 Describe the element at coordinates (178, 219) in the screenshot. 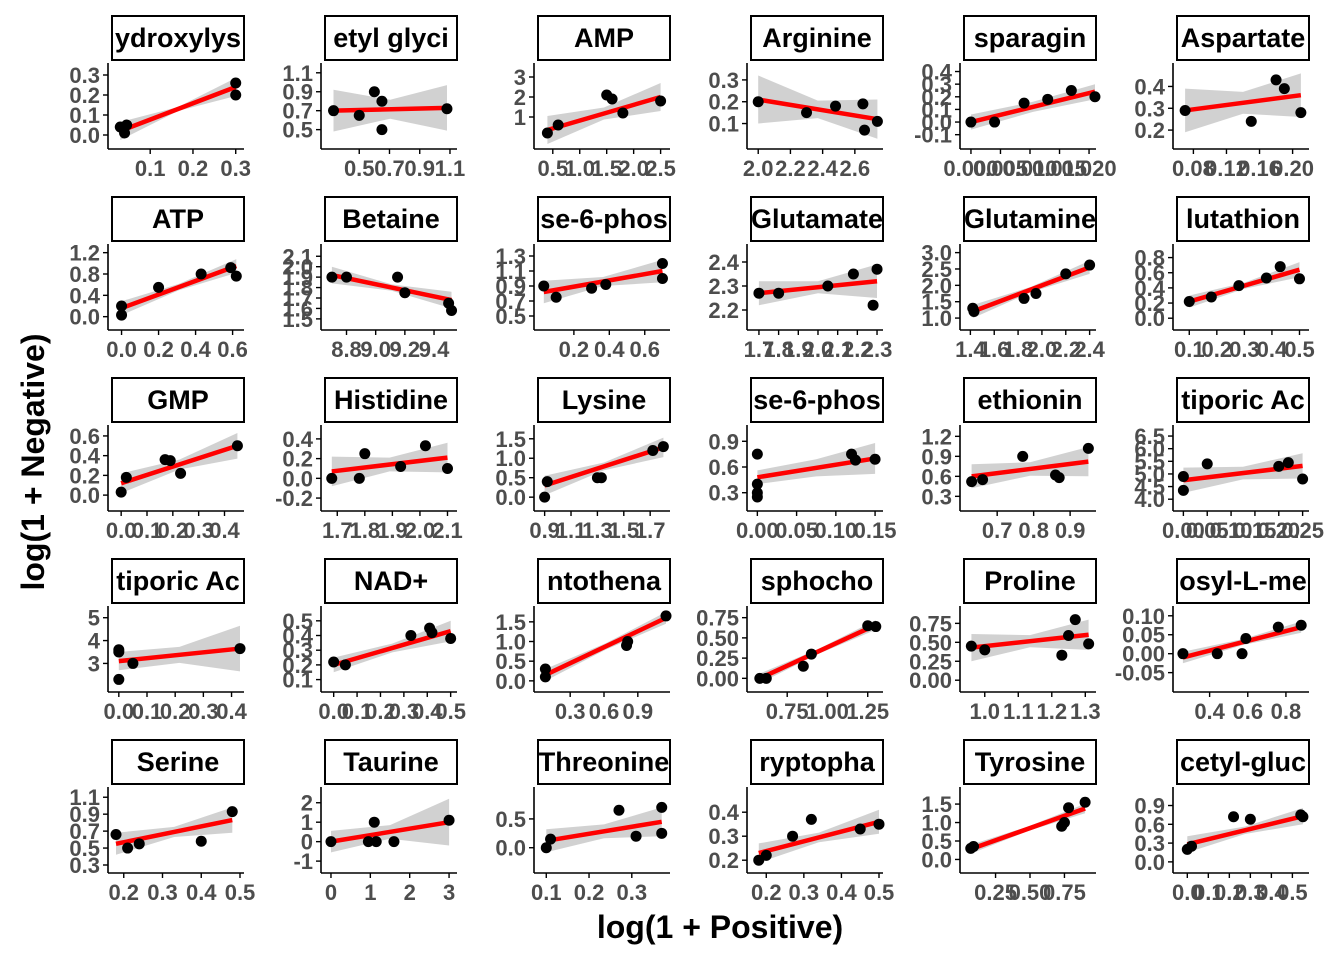

I see `facet-strip-label: ATP` at that location.